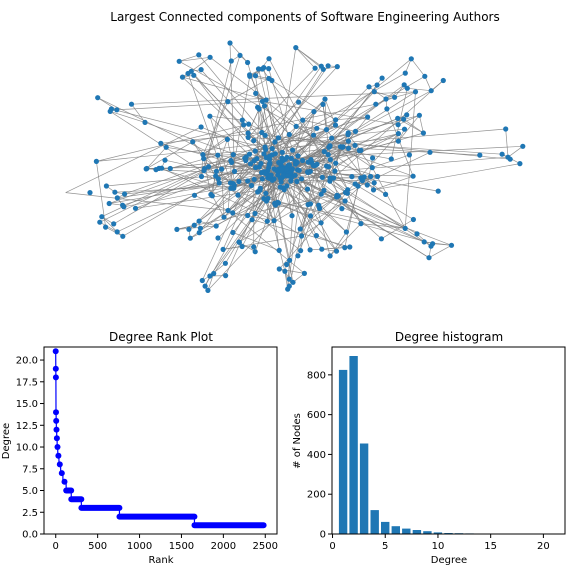 The width and height of the screenshot is (576, 576). Describe the element at coordinates (161, 337) in the screenshot. I see `rank-plot-title: Degree Rank Plot` at that location.